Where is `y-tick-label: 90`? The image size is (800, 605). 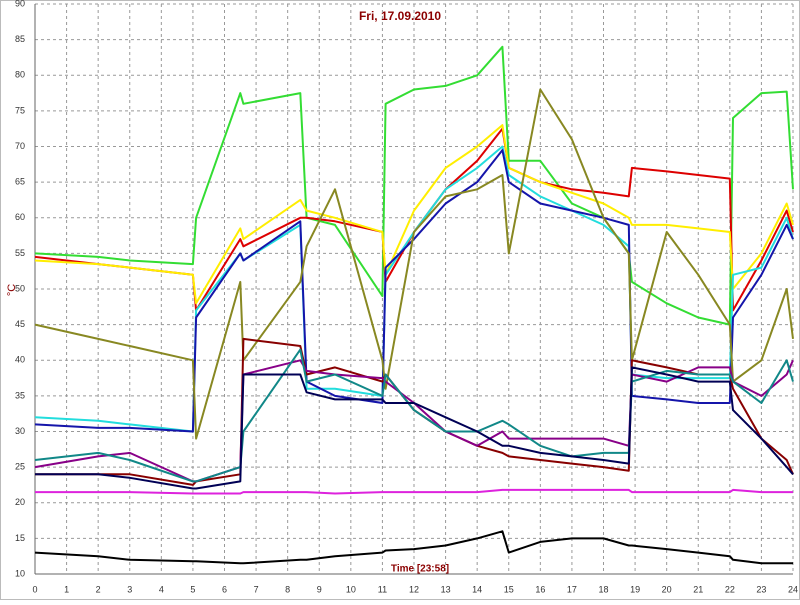
y-tick-label: 90 is located at coordinates (20, 4).